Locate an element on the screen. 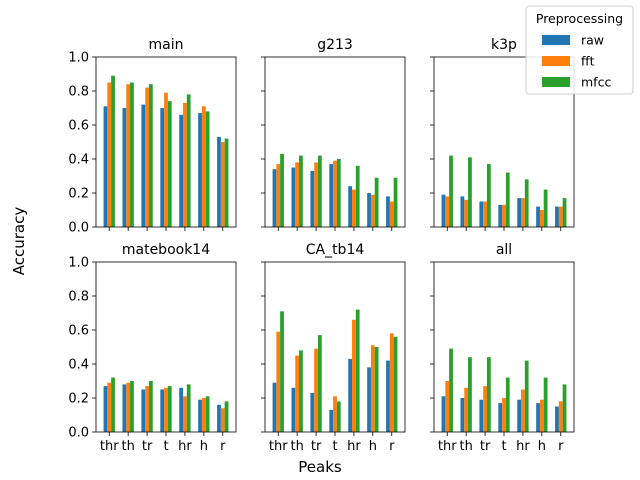 This screenshot has width=640, height=480. subplot-title: k3p is located at coordinates (504, 45).